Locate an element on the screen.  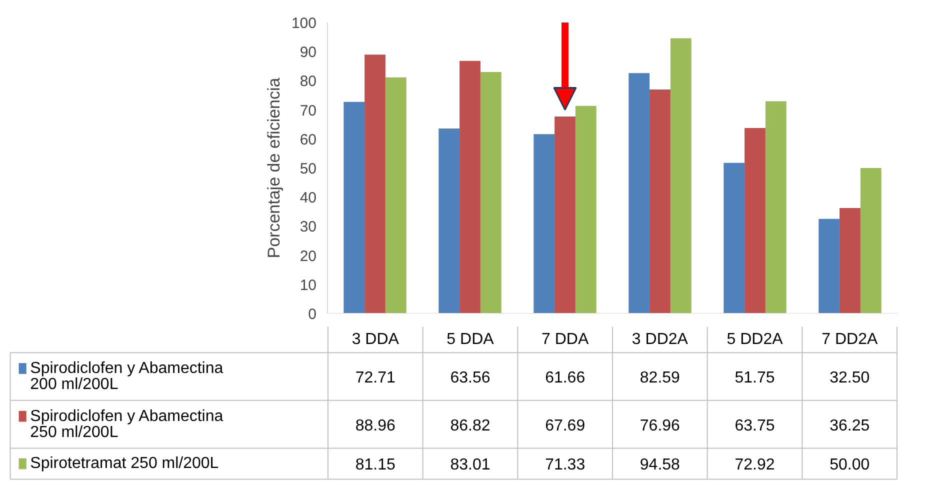
legend-label: Spirotetramat 250 ml/200L is located at coordinates (124, 463).